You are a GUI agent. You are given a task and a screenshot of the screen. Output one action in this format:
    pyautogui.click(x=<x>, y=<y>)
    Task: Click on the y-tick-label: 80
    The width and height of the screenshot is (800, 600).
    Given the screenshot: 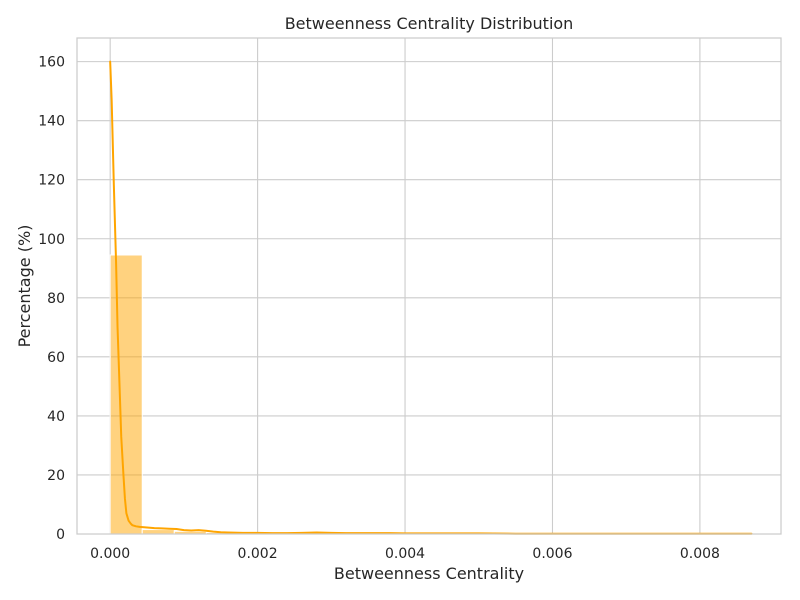 What is the action you would take?
    pyautogui.click(x=56, y=299)
    